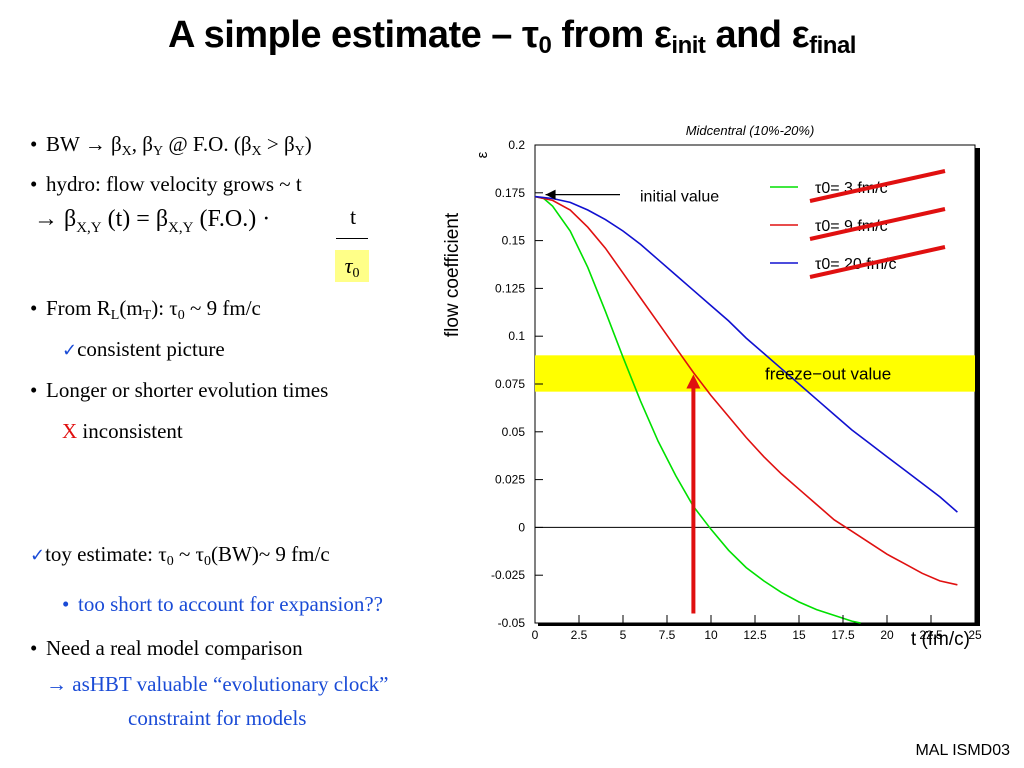 This screenshot has width=1024, height=768. I want to click on x-tick-label: 12.5, so click(755, 635).